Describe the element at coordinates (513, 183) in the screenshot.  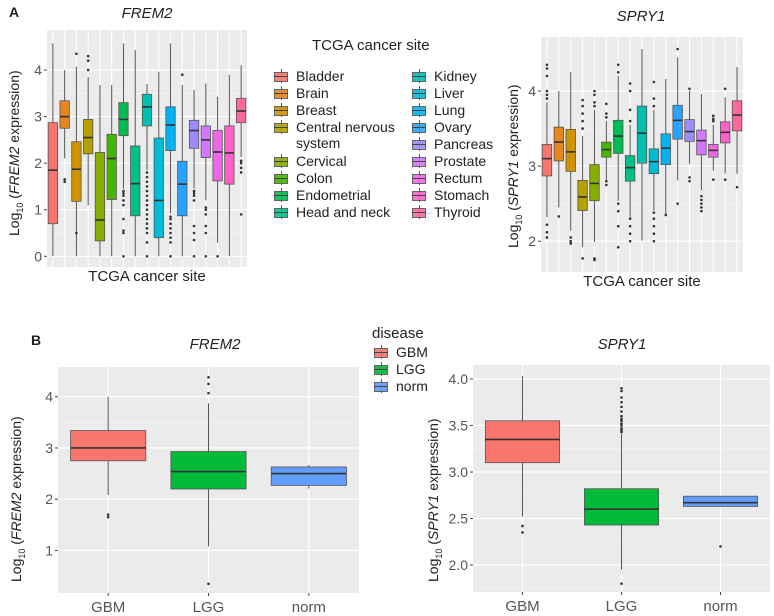
I see `ylabel-gene: SPRY1` at that location.